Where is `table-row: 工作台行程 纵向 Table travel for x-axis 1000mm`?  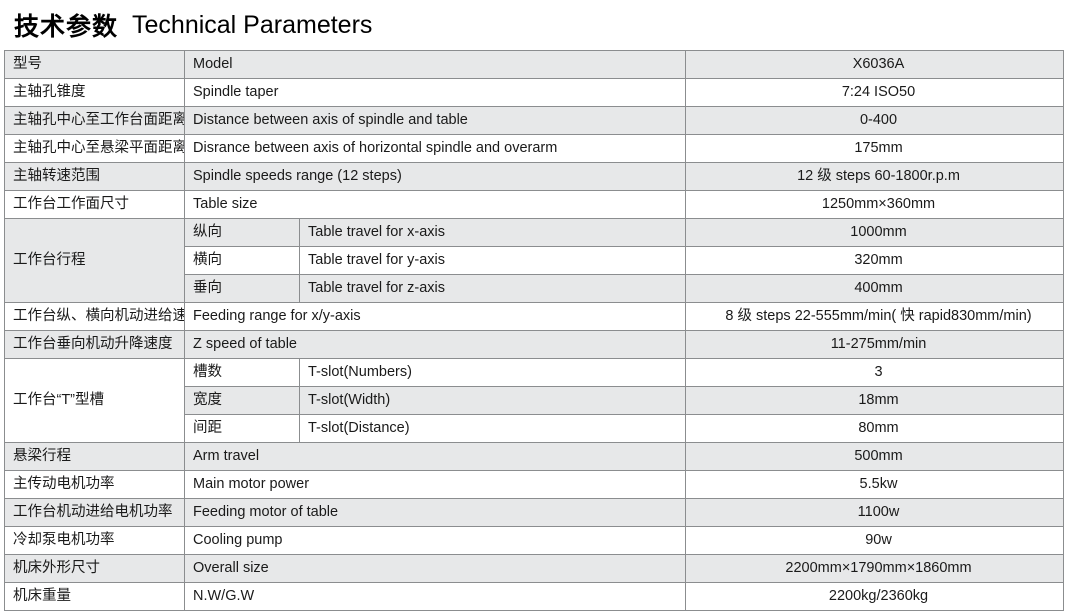 table-row: 工作台行程 纵向 Table travel for x-axis 1000mm is located at coordinates (534, 260).